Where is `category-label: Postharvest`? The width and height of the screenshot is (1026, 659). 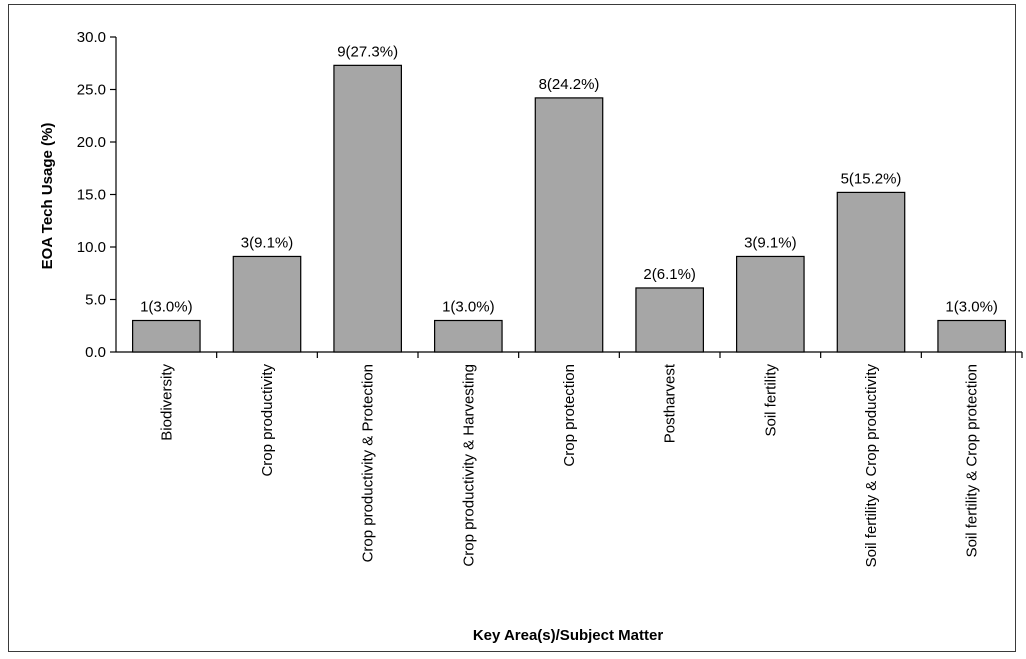 category-label: Postharvest is located at coordinates (670, 403).